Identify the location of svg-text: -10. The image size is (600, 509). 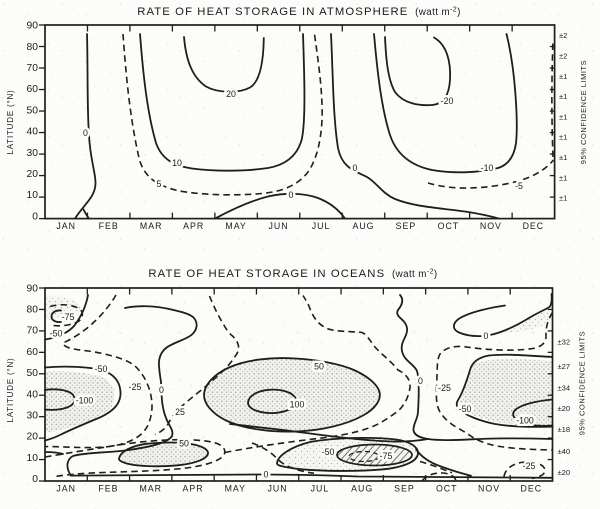
(487, 168).